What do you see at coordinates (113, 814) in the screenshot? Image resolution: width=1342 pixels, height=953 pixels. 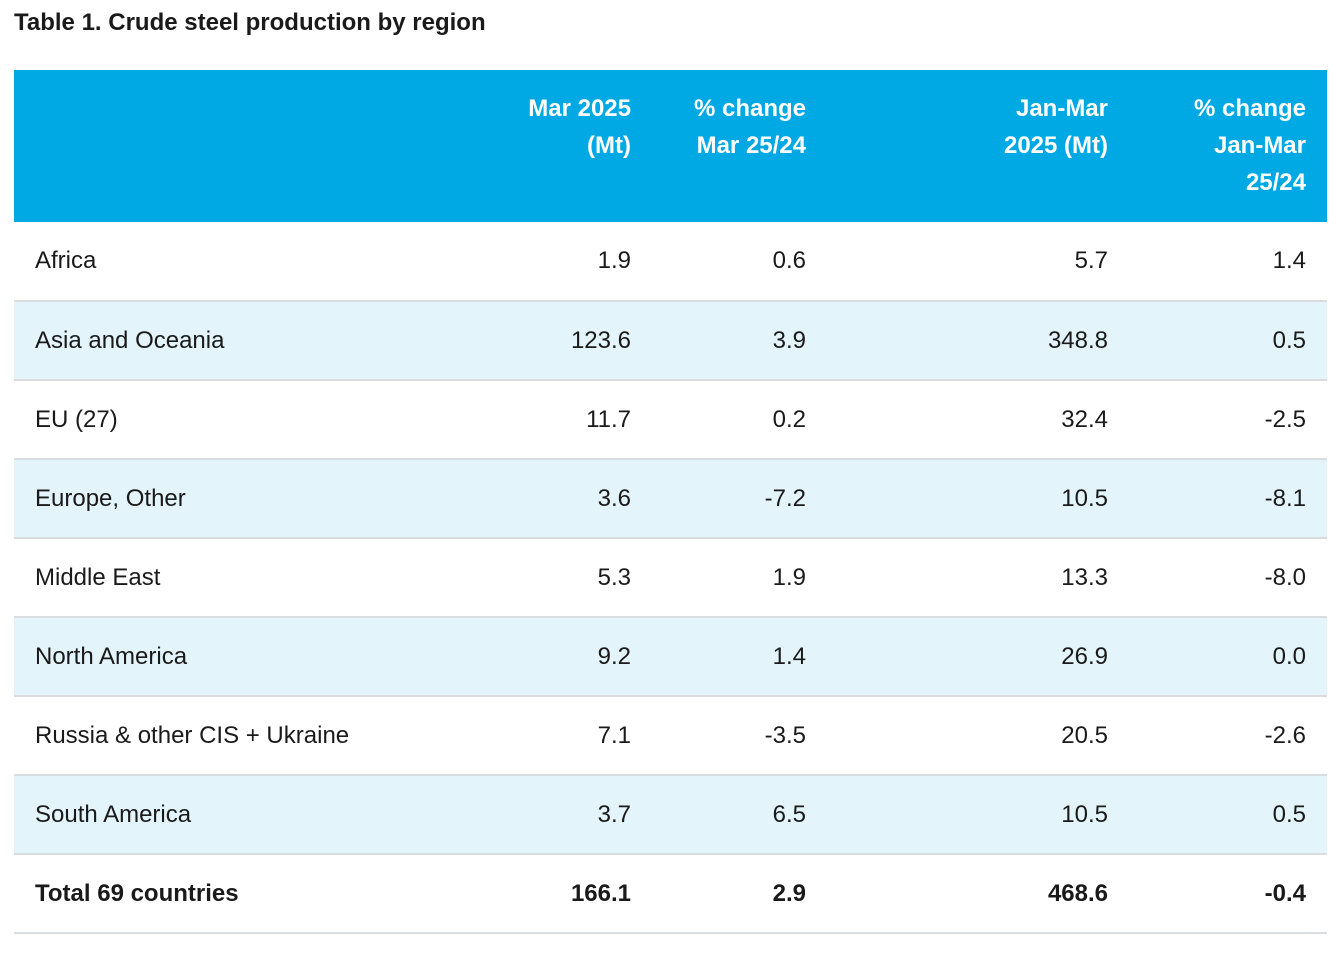 I see `cell-region: South America` at bounding box center [113, 814].